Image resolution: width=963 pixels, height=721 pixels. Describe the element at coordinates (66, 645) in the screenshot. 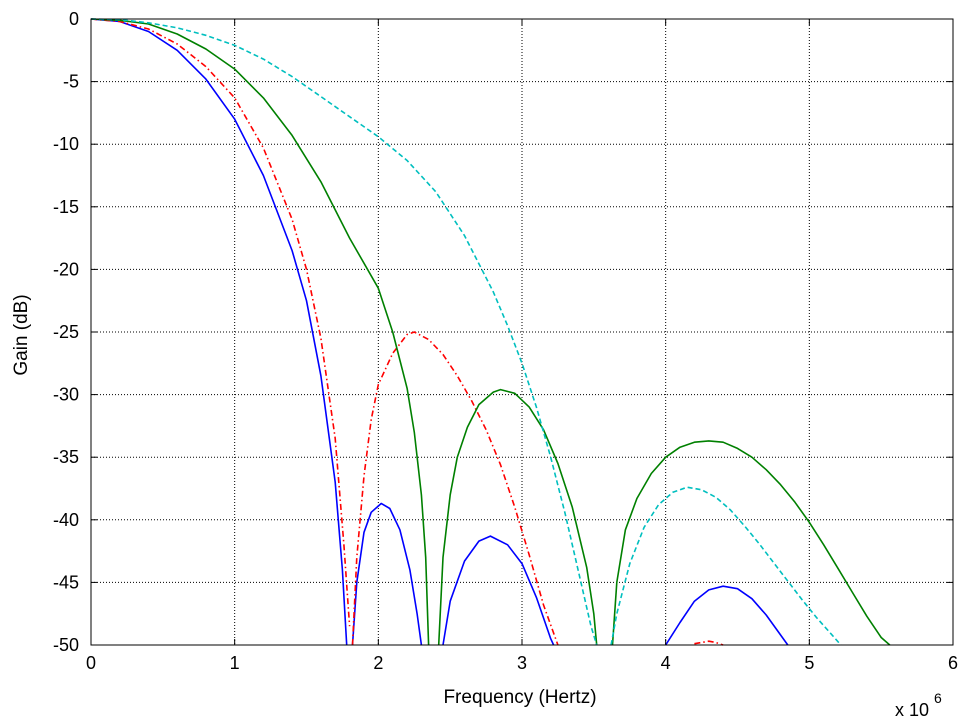

I see `y-tick-label: -50` at that location.